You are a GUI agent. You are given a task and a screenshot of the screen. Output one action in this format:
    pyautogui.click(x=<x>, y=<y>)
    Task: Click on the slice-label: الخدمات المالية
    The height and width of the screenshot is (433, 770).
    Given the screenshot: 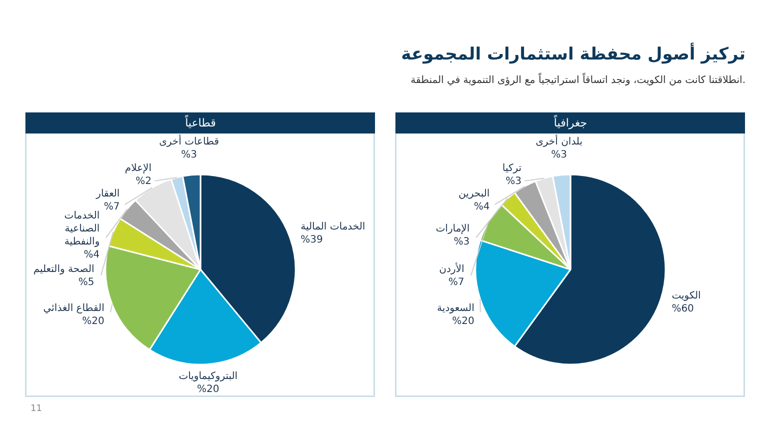 What is the action you would take?
    pyautogui.click(x=333, y=226)
    